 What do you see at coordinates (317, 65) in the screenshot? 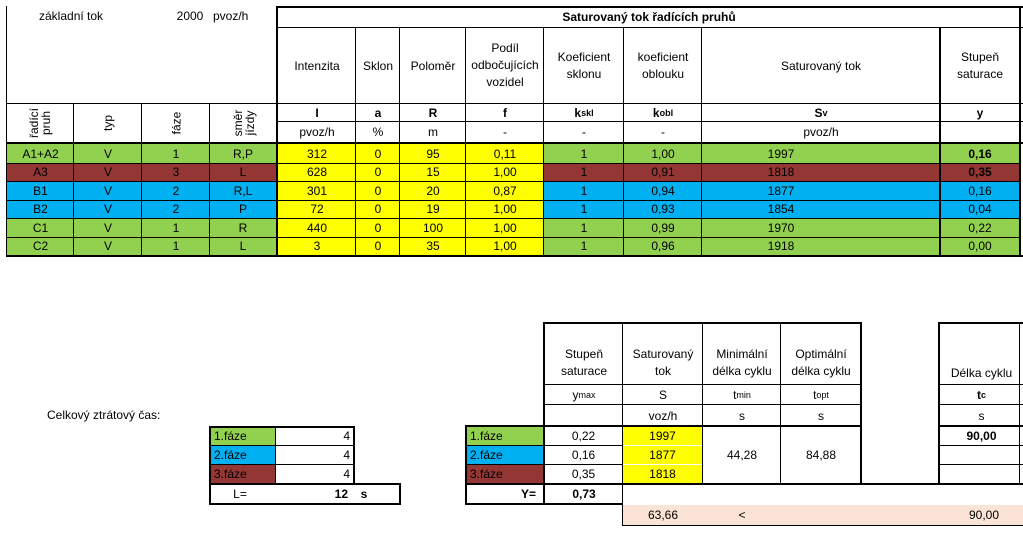
I see `header-intensity: Intenzita` at bounding box center [317, 65].